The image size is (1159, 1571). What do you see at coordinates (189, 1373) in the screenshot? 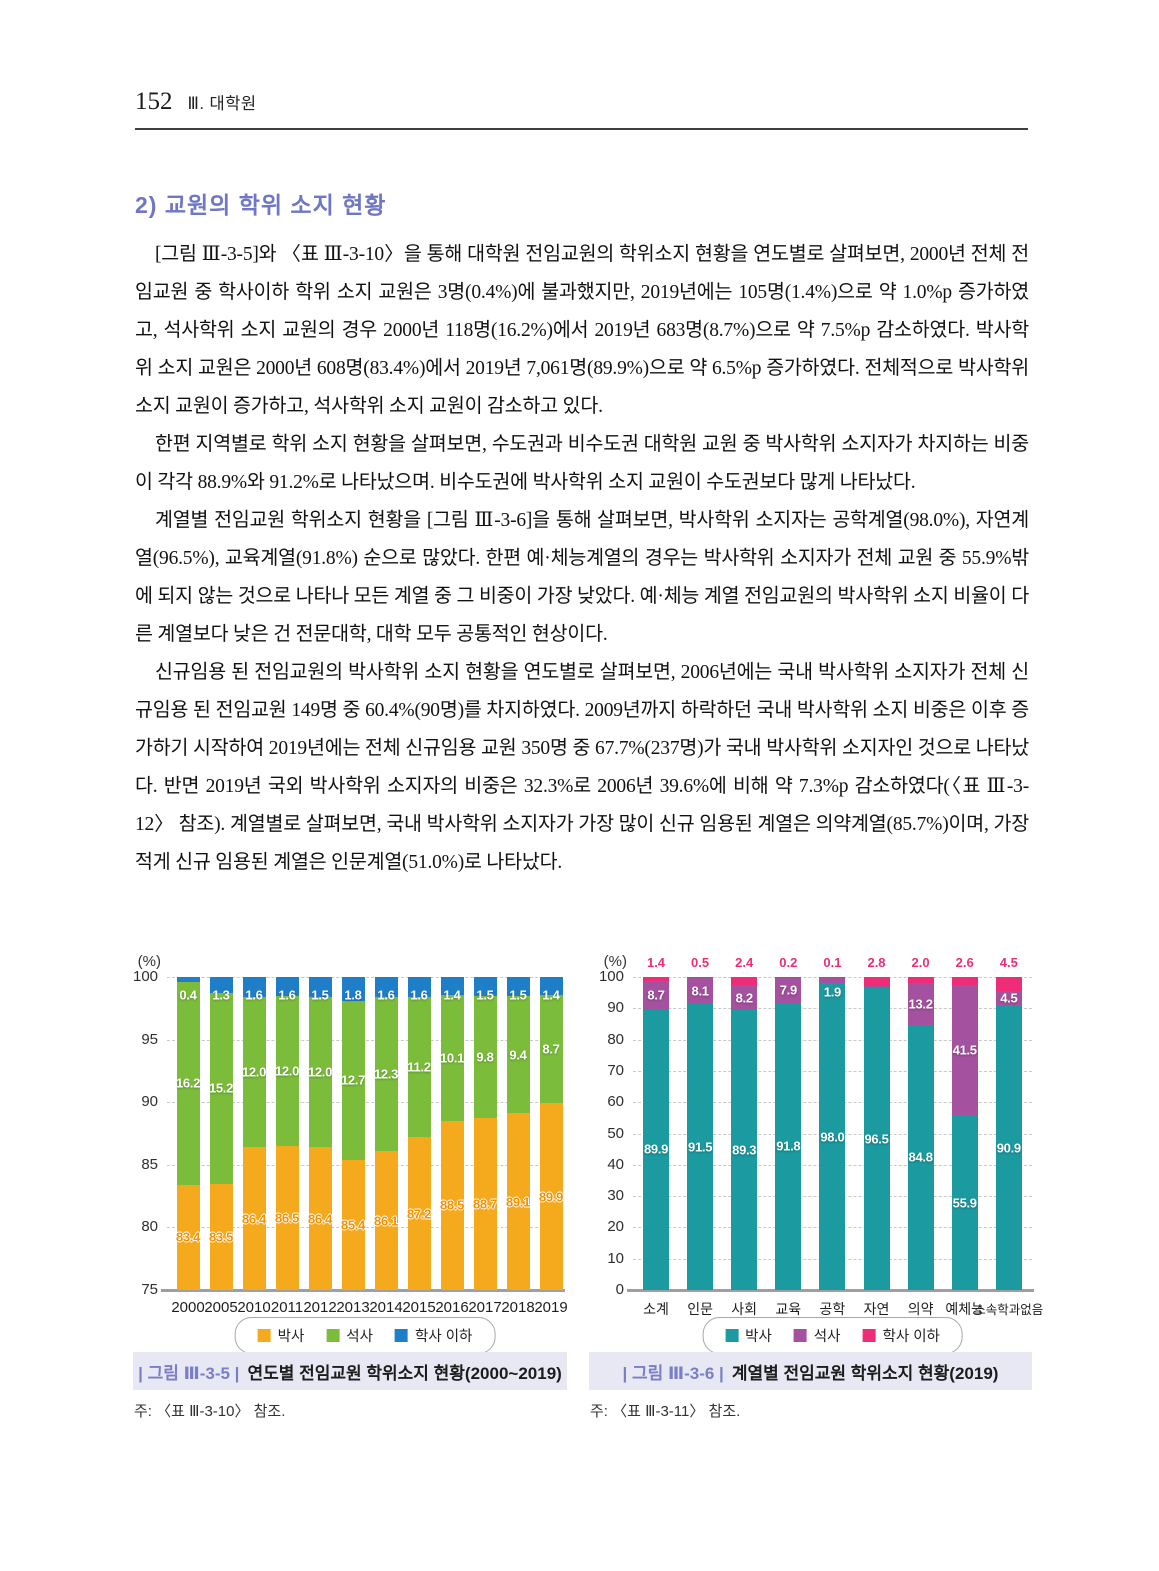
I see `caption-label: | 그림 Ⅲ-3-5 |` at bounding box center [189, 1373].